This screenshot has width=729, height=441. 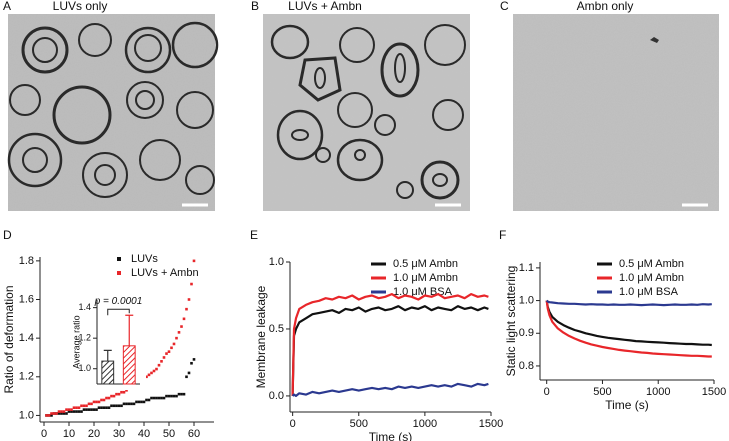 What do you see at coordinates (94, 434) in the screenshot?
I see `x-tick-label: 20` at bounding box center [94, 434].